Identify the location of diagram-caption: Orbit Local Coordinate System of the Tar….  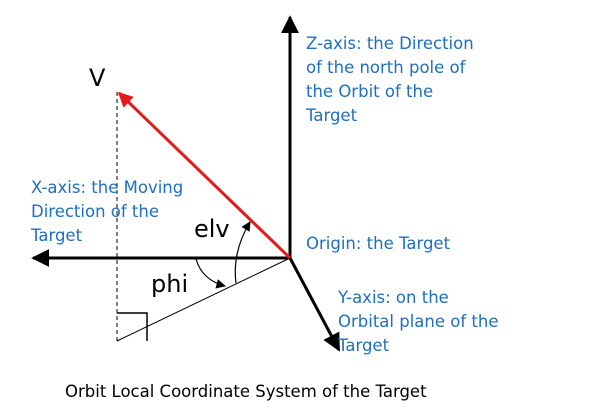
(246, 391).